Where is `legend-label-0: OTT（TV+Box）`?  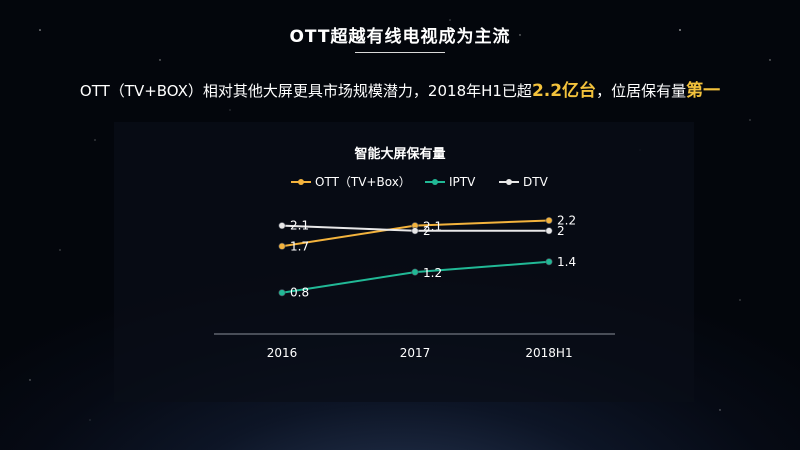
legend-label-0: OTT（TV+Box） is located at coordinates (363, 182).